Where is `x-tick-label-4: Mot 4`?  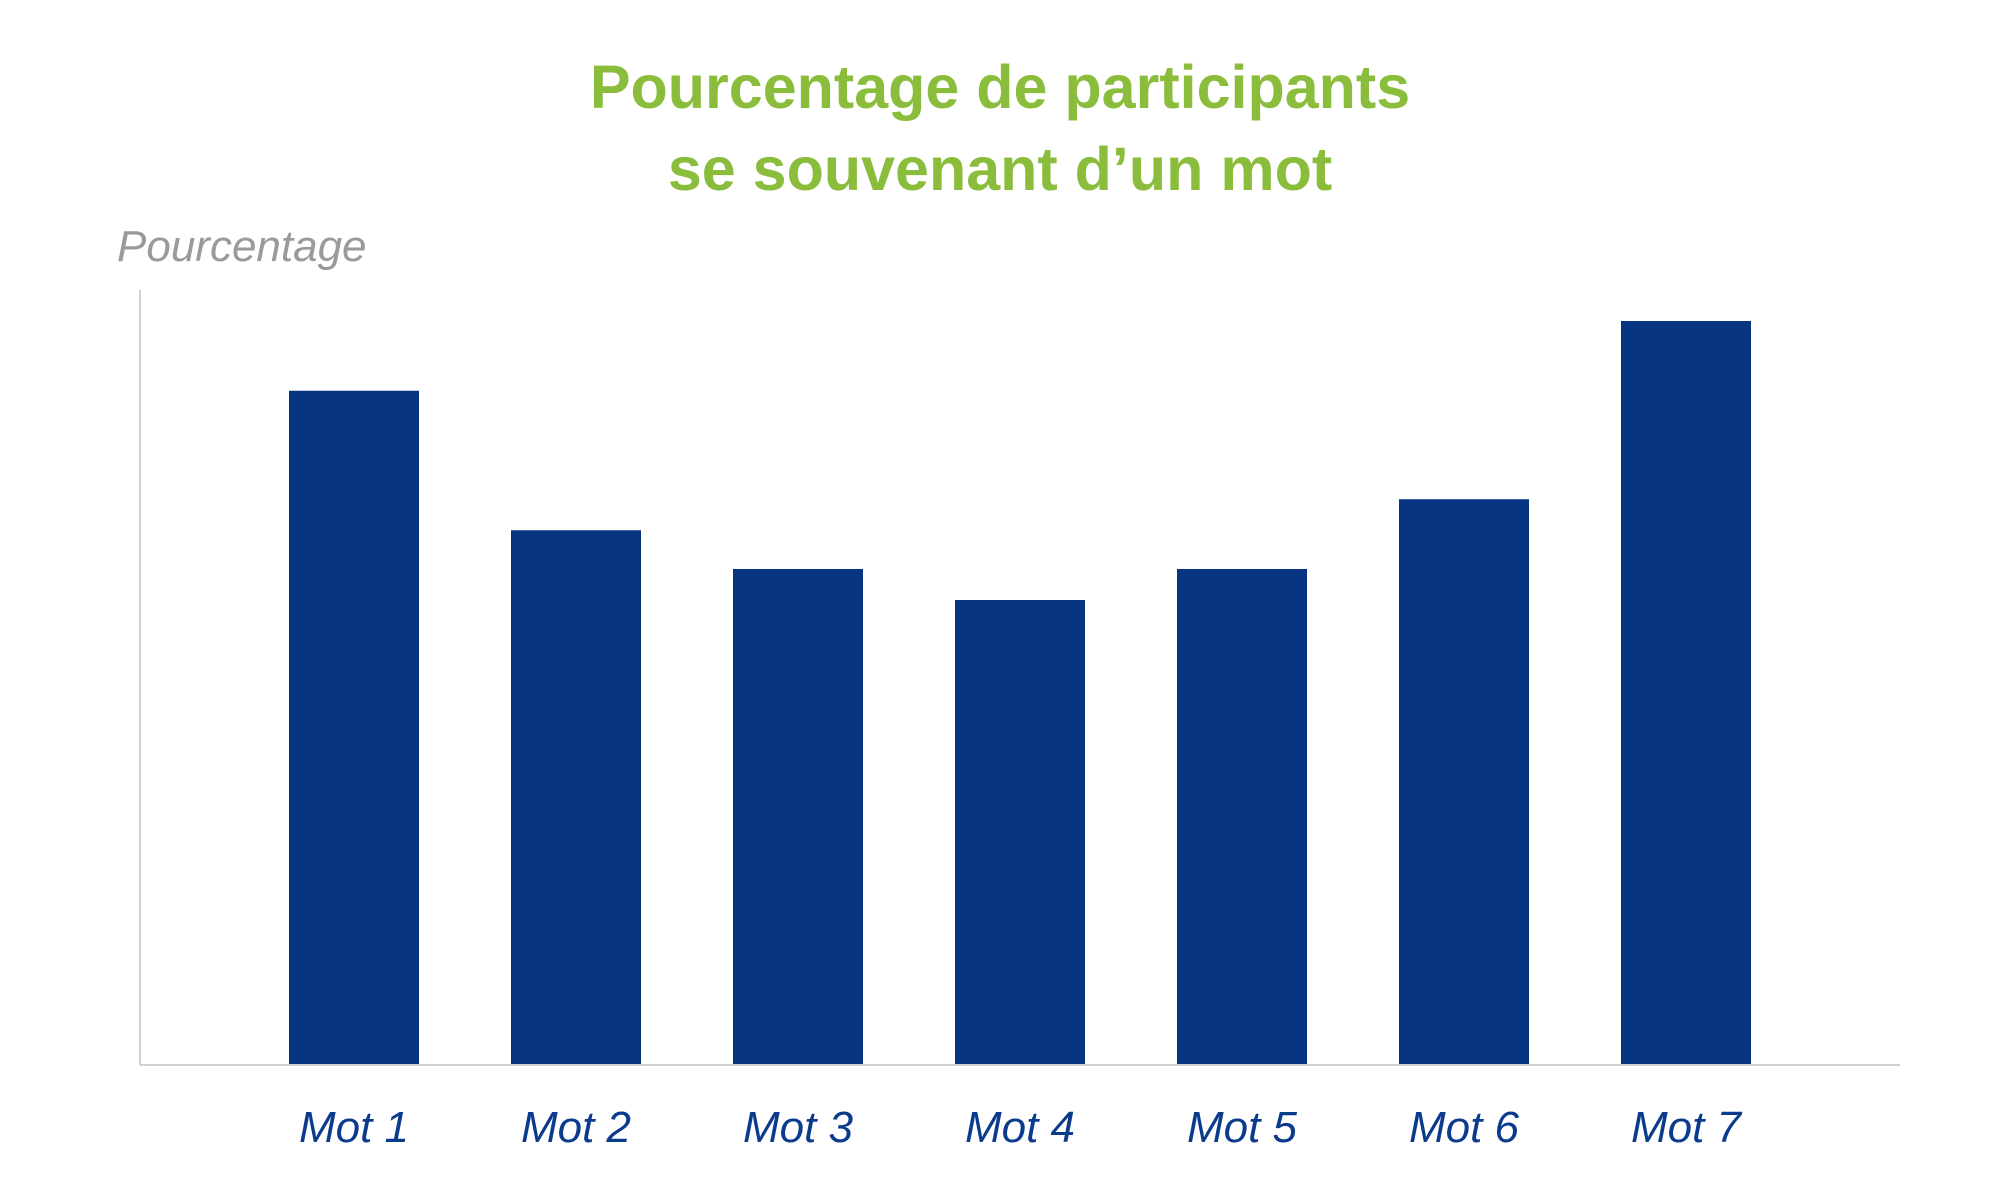
x-tick-label-4: Mot 4 is located at coordinates (1020, 1127).